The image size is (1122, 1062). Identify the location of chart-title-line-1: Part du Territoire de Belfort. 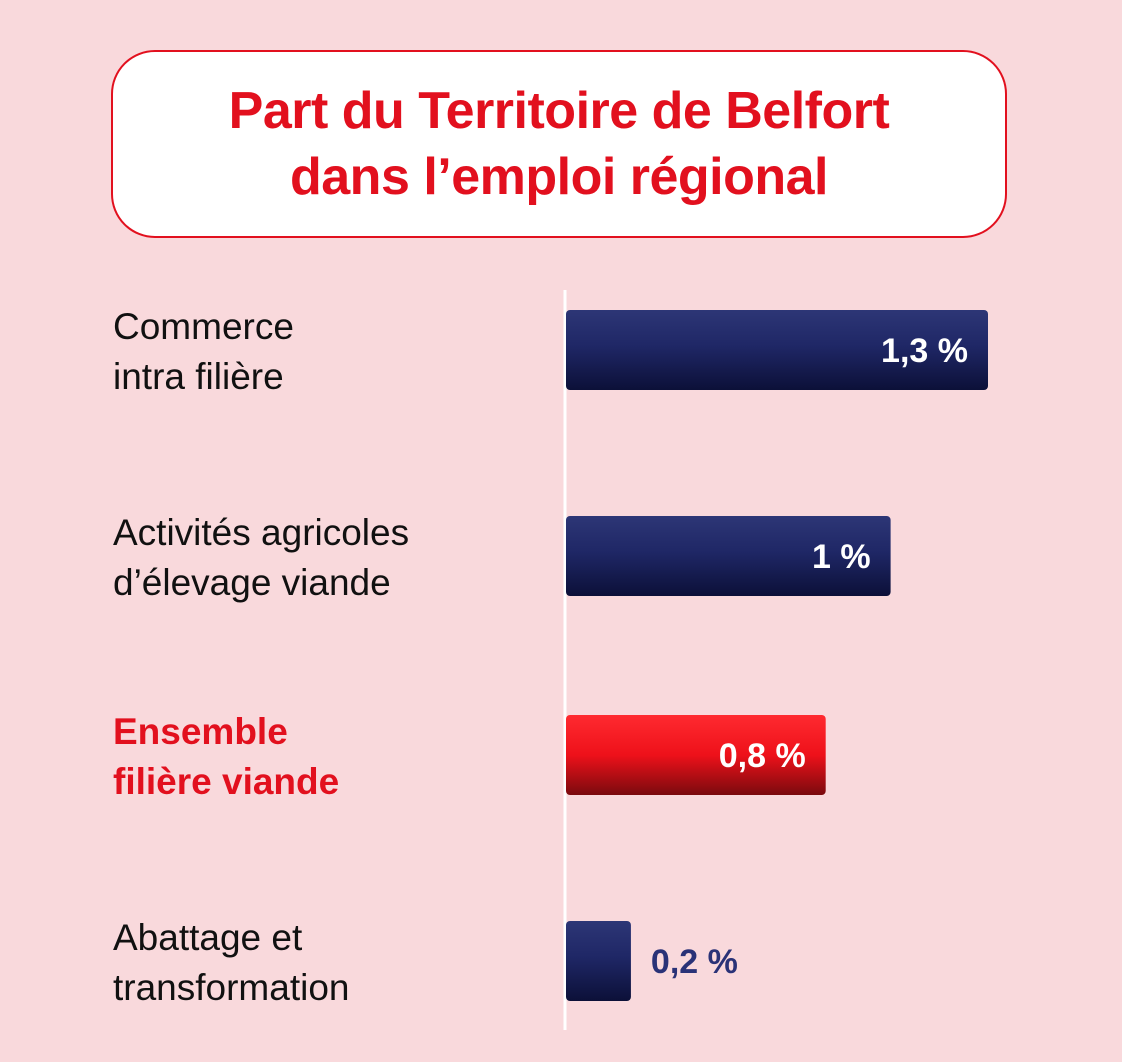
(559, 111).